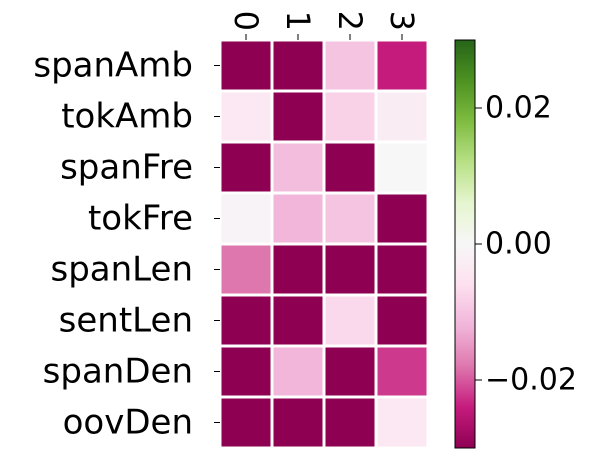 This screenshot has height=450, width=590. What do you see at coordinates (128, 423) in the screenshot?
I see `y-tick-label: oovDen` at bounding box center [128, 423].